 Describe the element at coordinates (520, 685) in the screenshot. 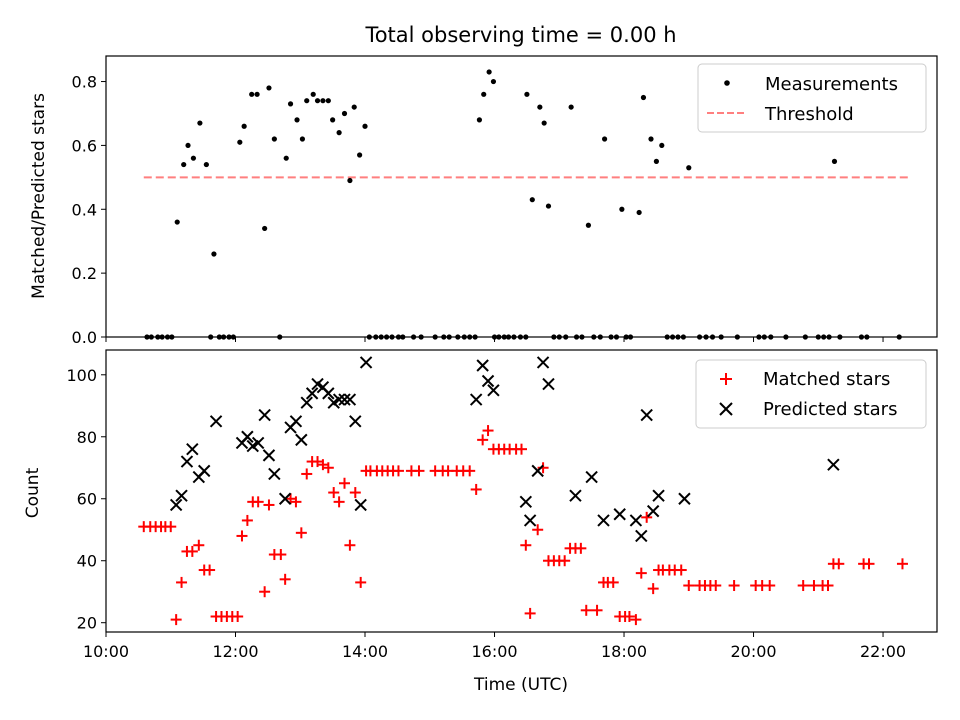

I see `x-axis-label: Time (UTC)` at that location.